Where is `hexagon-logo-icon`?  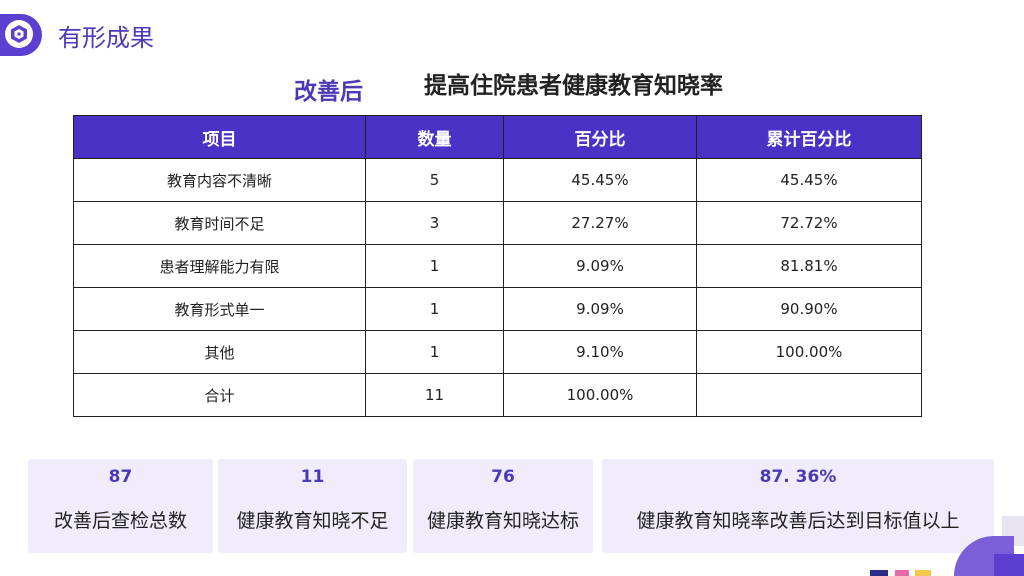 hexagon-logo-icon is located at coordinates (19, 34).